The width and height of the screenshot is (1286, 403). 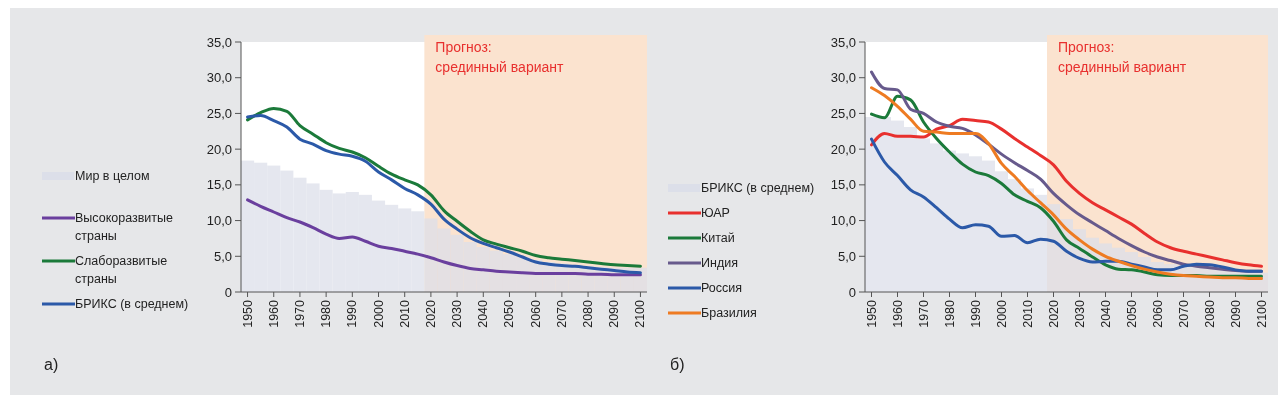 I want to click on legend-label: Индия, so click(x=719, y=263).